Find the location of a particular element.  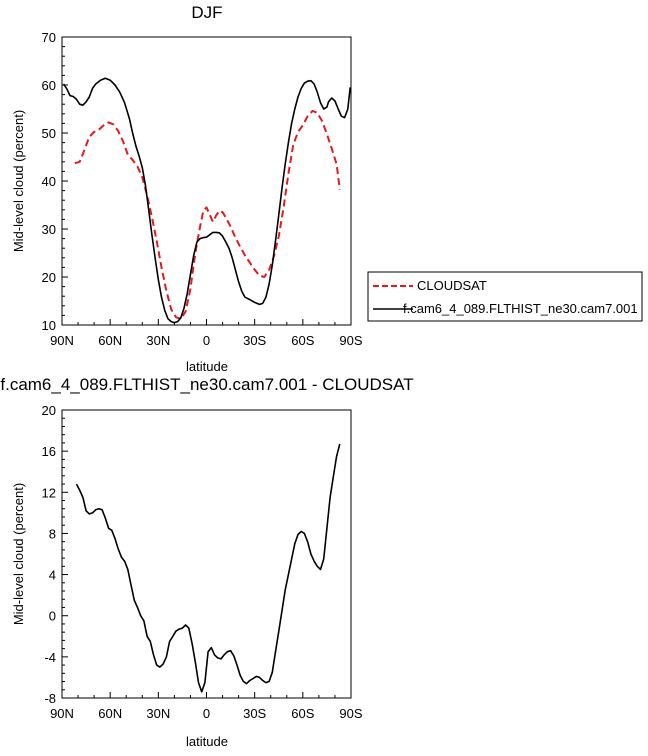

legend-label-cloudsat: CLOUDSAT is located at coordinates (452, 285).